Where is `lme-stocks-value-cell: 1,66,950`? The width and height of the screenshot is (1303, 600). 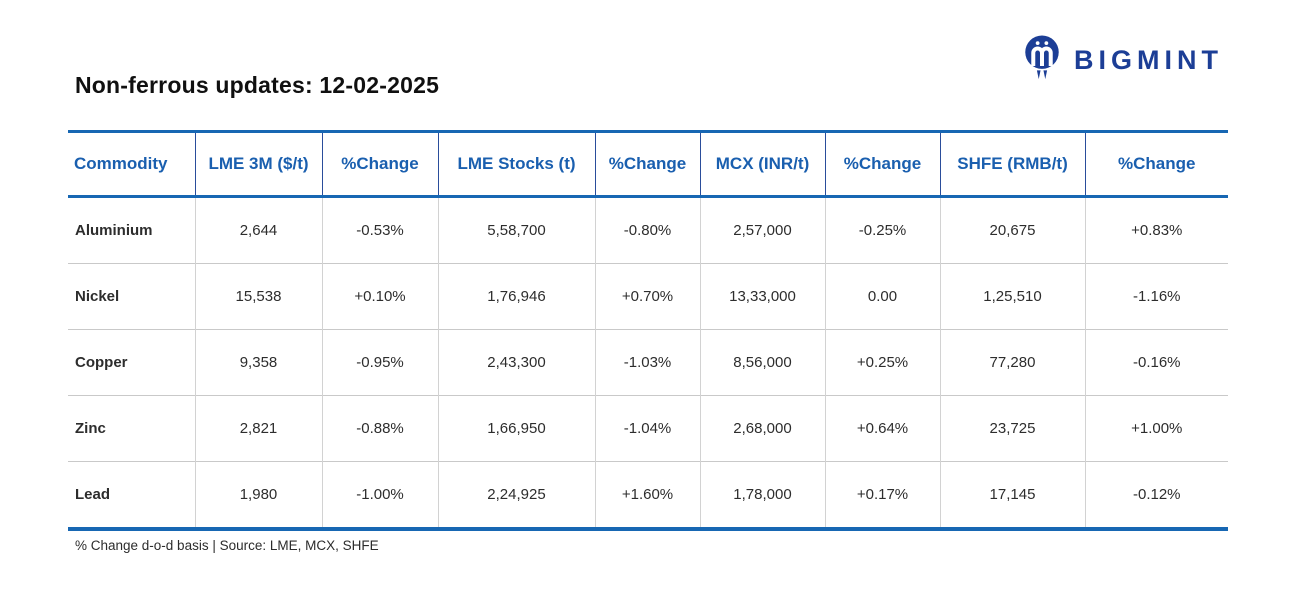
lme-stocks-value-cell: 1,66,950 is located at coordinates (516, 428).